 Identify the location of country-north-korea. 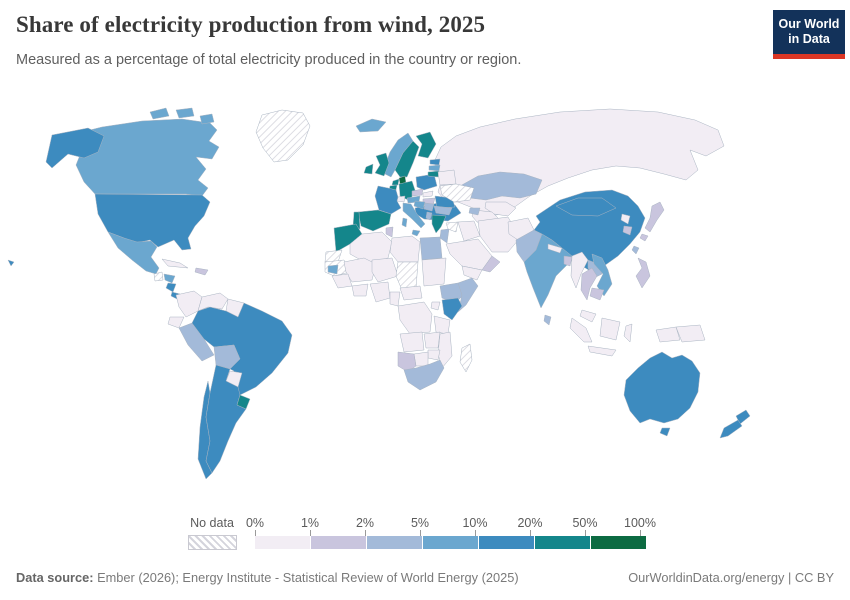
(625, 219).